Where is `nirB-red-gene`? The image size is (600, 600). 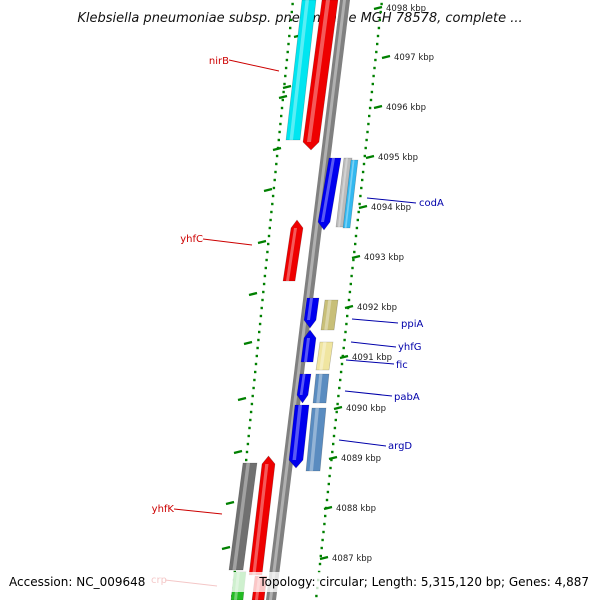
nirB-red-gene is located at coordinates (320, 75).